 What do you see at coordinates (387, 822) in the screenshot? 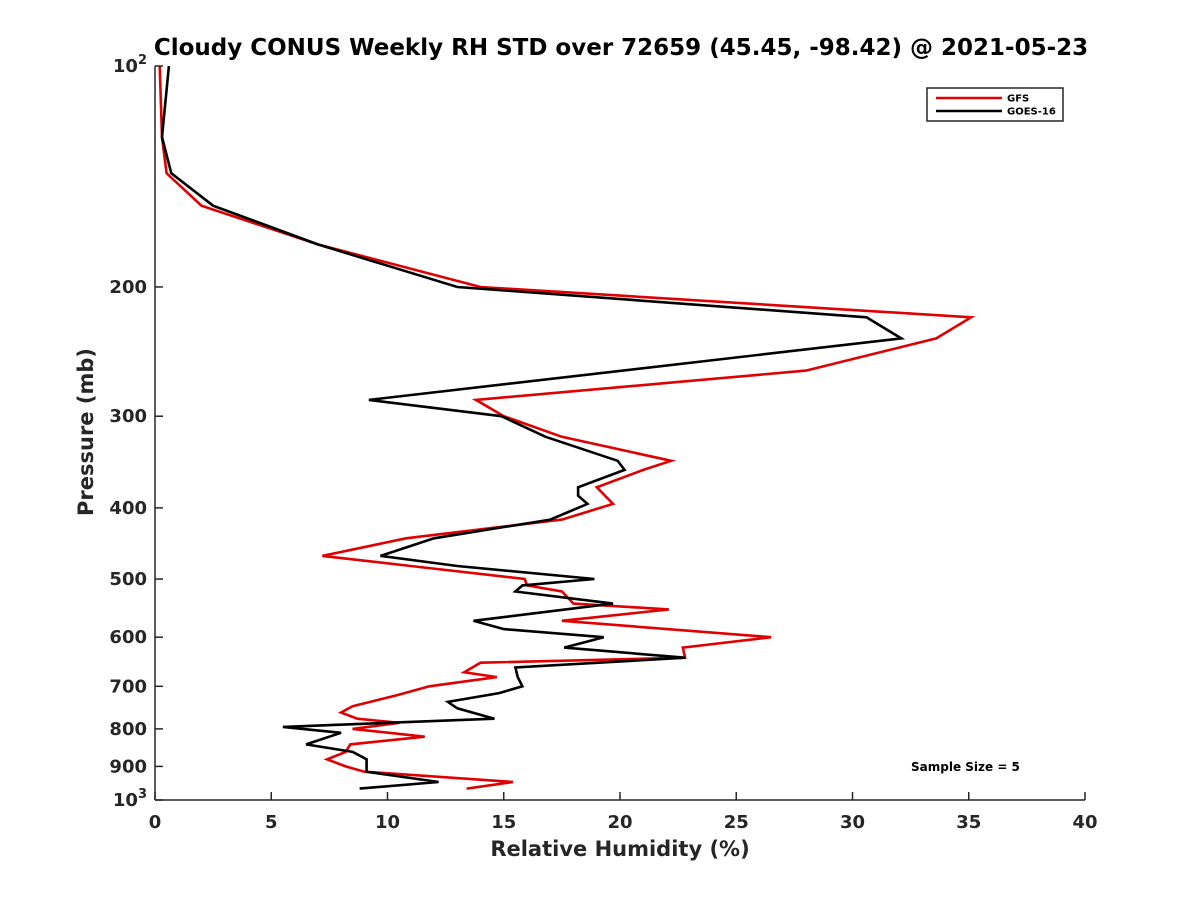
I see `x-tick-label: 10` at bounding box center [387, 822].